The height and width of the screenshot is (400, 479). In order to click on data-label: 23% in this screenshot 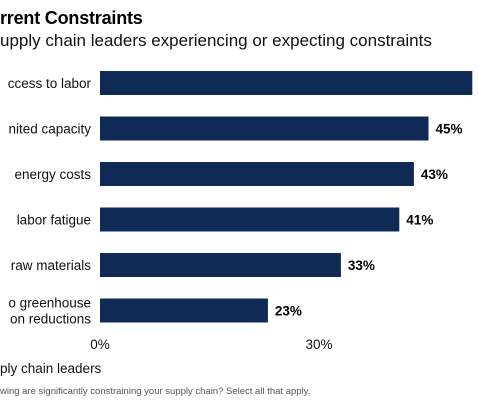, I will do `click(288, 311)`.